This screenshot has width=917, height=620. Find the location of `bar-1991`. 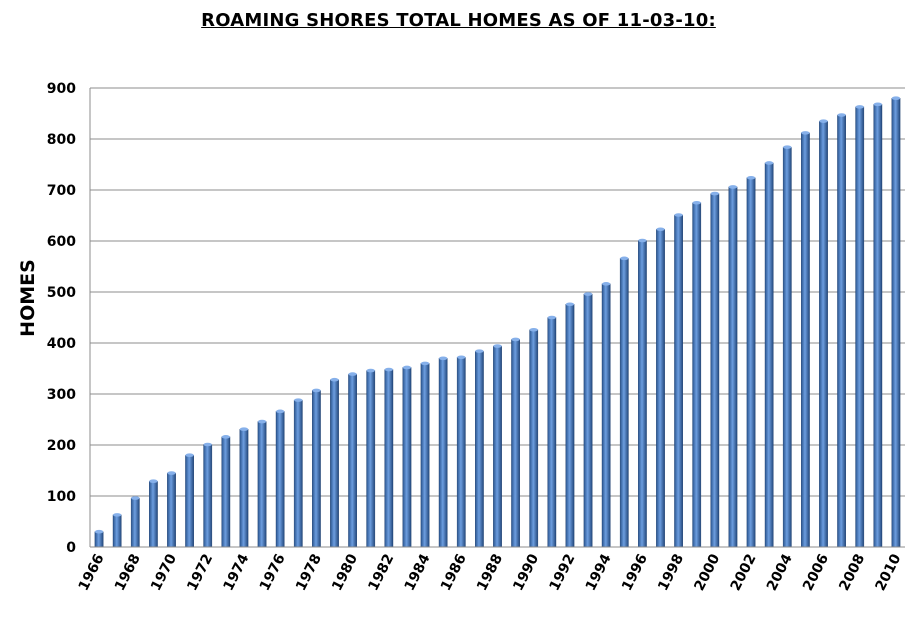

bar-1991 is located at coordinates (552, 432).